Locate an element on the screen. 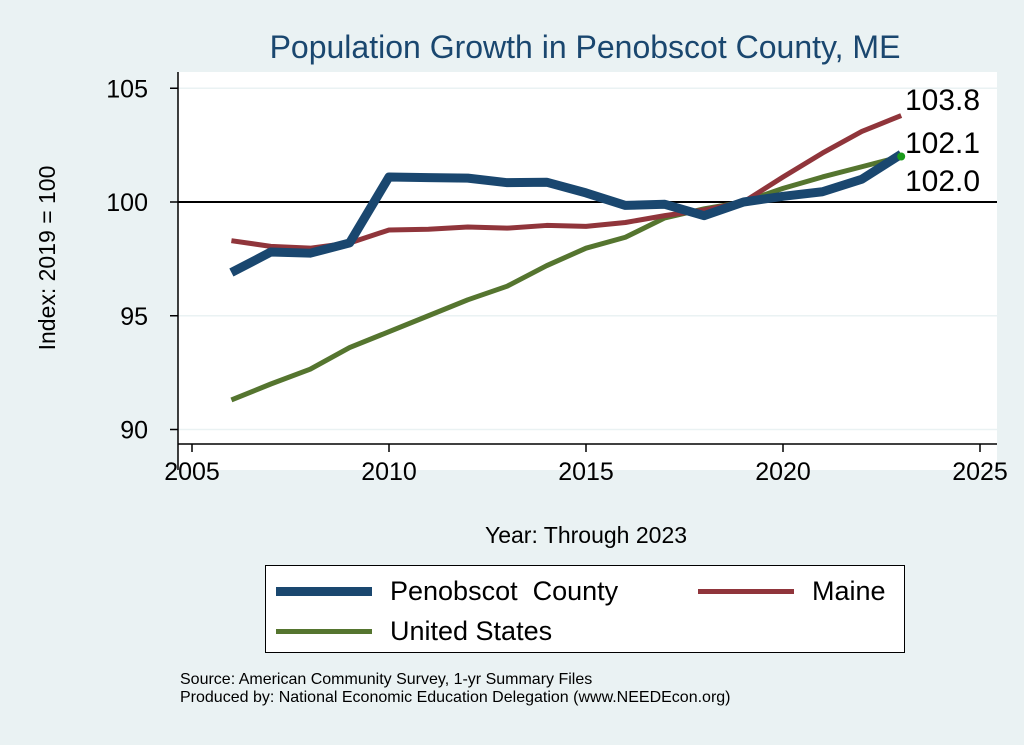  legend-item-maine: Maine is located at coordinates (792, 591).